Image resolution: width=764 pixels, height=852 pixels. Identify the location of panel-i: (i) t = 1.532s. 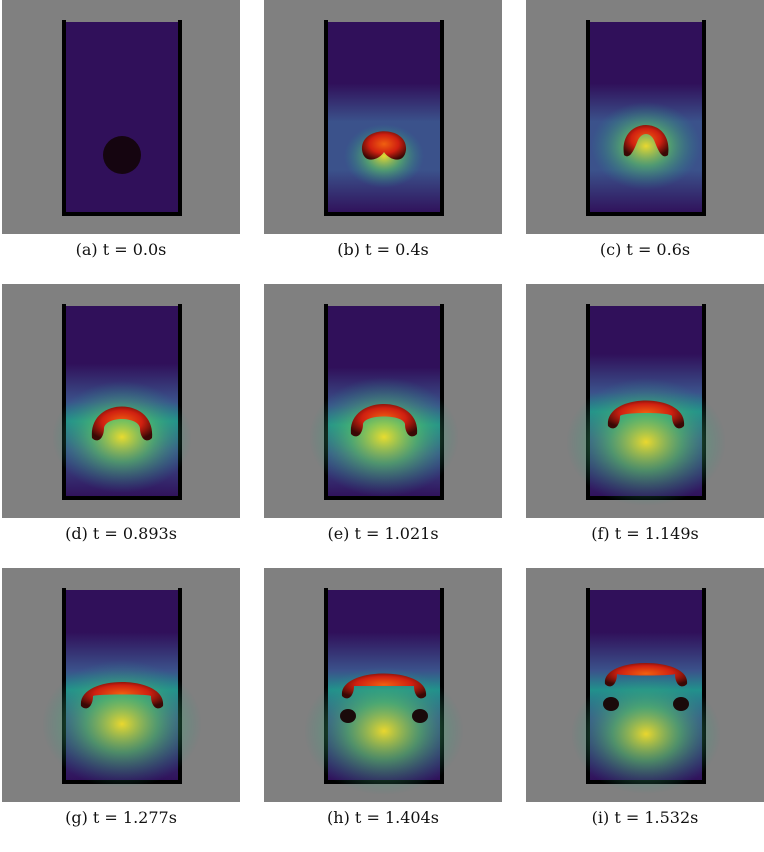
(645, 710).